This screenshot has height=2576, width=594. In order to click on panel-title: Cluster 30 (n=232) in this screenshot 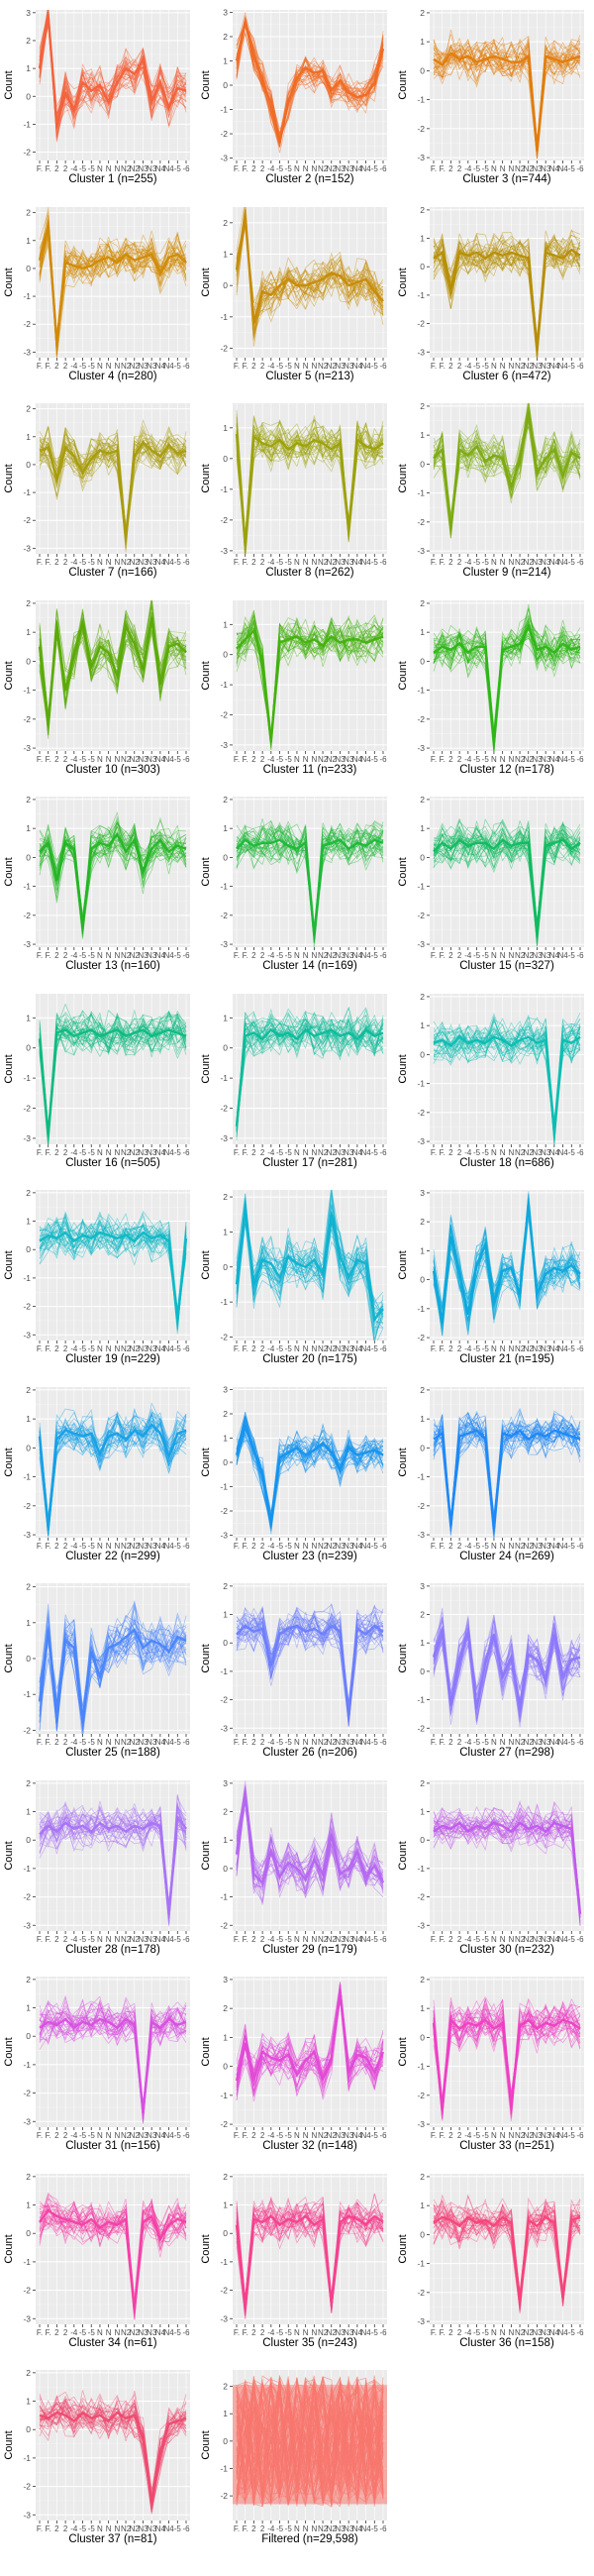, I will do `click(507, 1950)`.